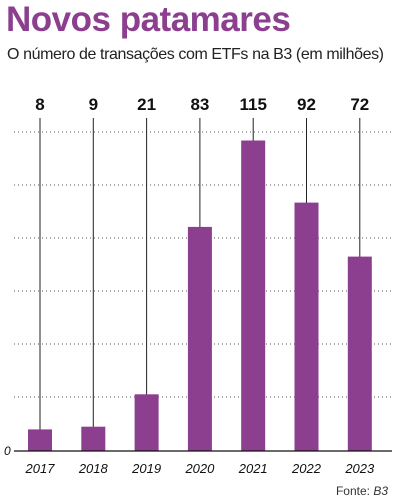 Image resolution: width=400 pixels, height=504 pixels. Describe the element at coordinates (146, 468) in the screenshot. I see `x-tick-label-2019: 2019` at that location.